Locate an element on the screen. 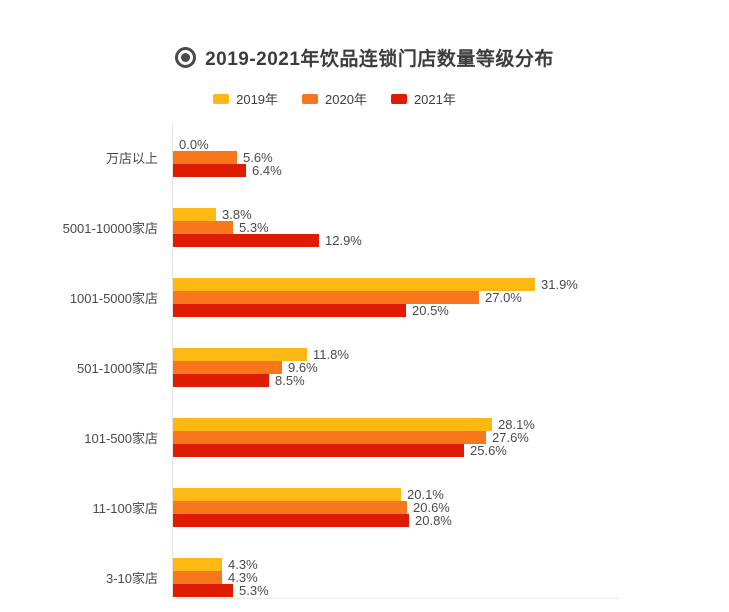 This screenshot has width=729, height=612. legend-item-2019年: 2019年 is located at coordinates (245, 98).